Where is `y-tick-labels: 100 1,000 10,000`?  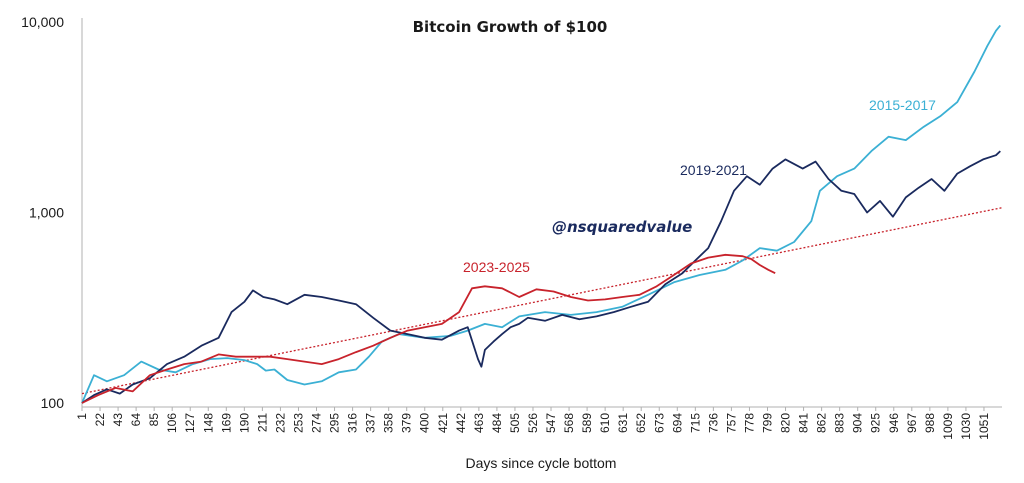 y-tick-labels: 100 1,000 10,000 is located at coordinates (42, 212).